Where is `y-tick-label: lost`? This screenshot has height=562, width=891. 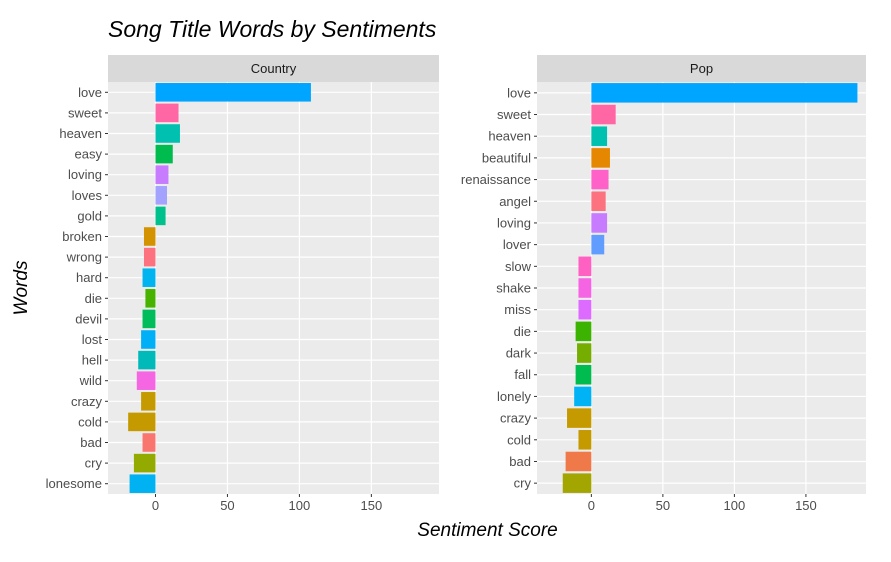 y-tick-label: lost is located at coordinates (92, 339).